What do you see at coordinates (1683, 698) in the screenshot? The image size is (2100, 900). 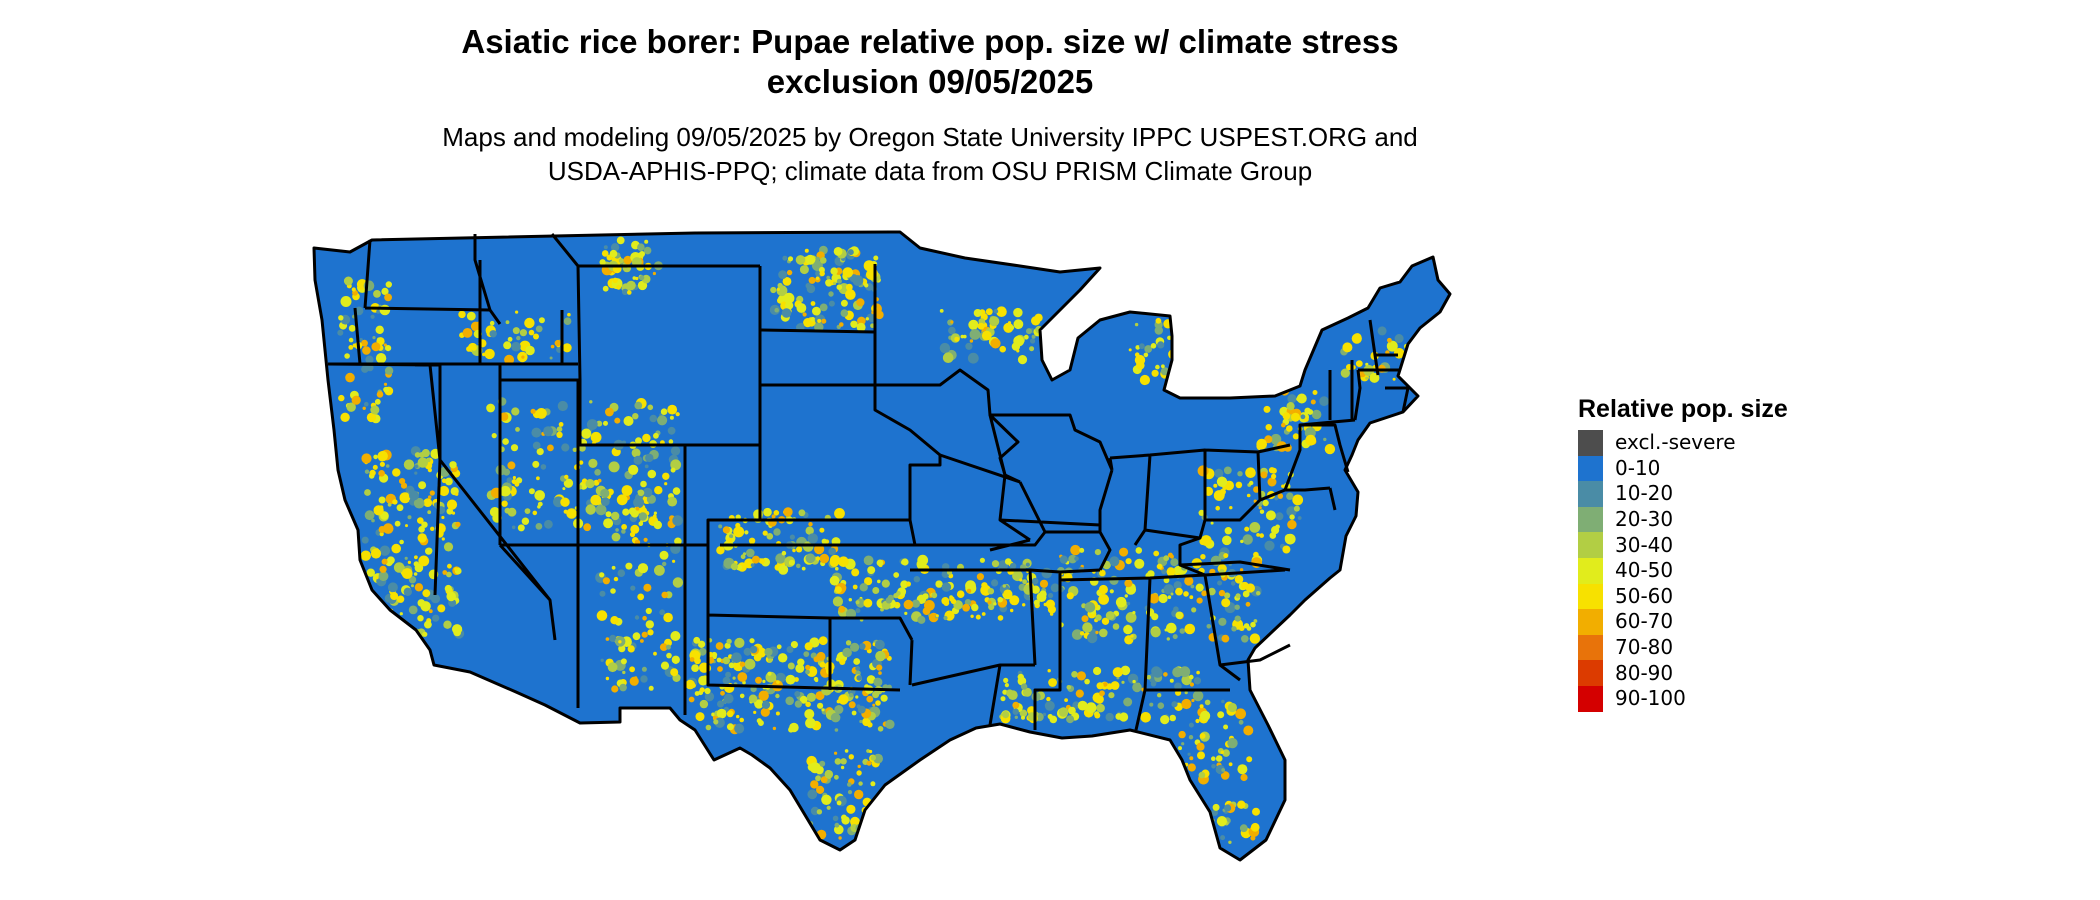 I see `legend-item: 90-100` at bounding box center [1683, 698].